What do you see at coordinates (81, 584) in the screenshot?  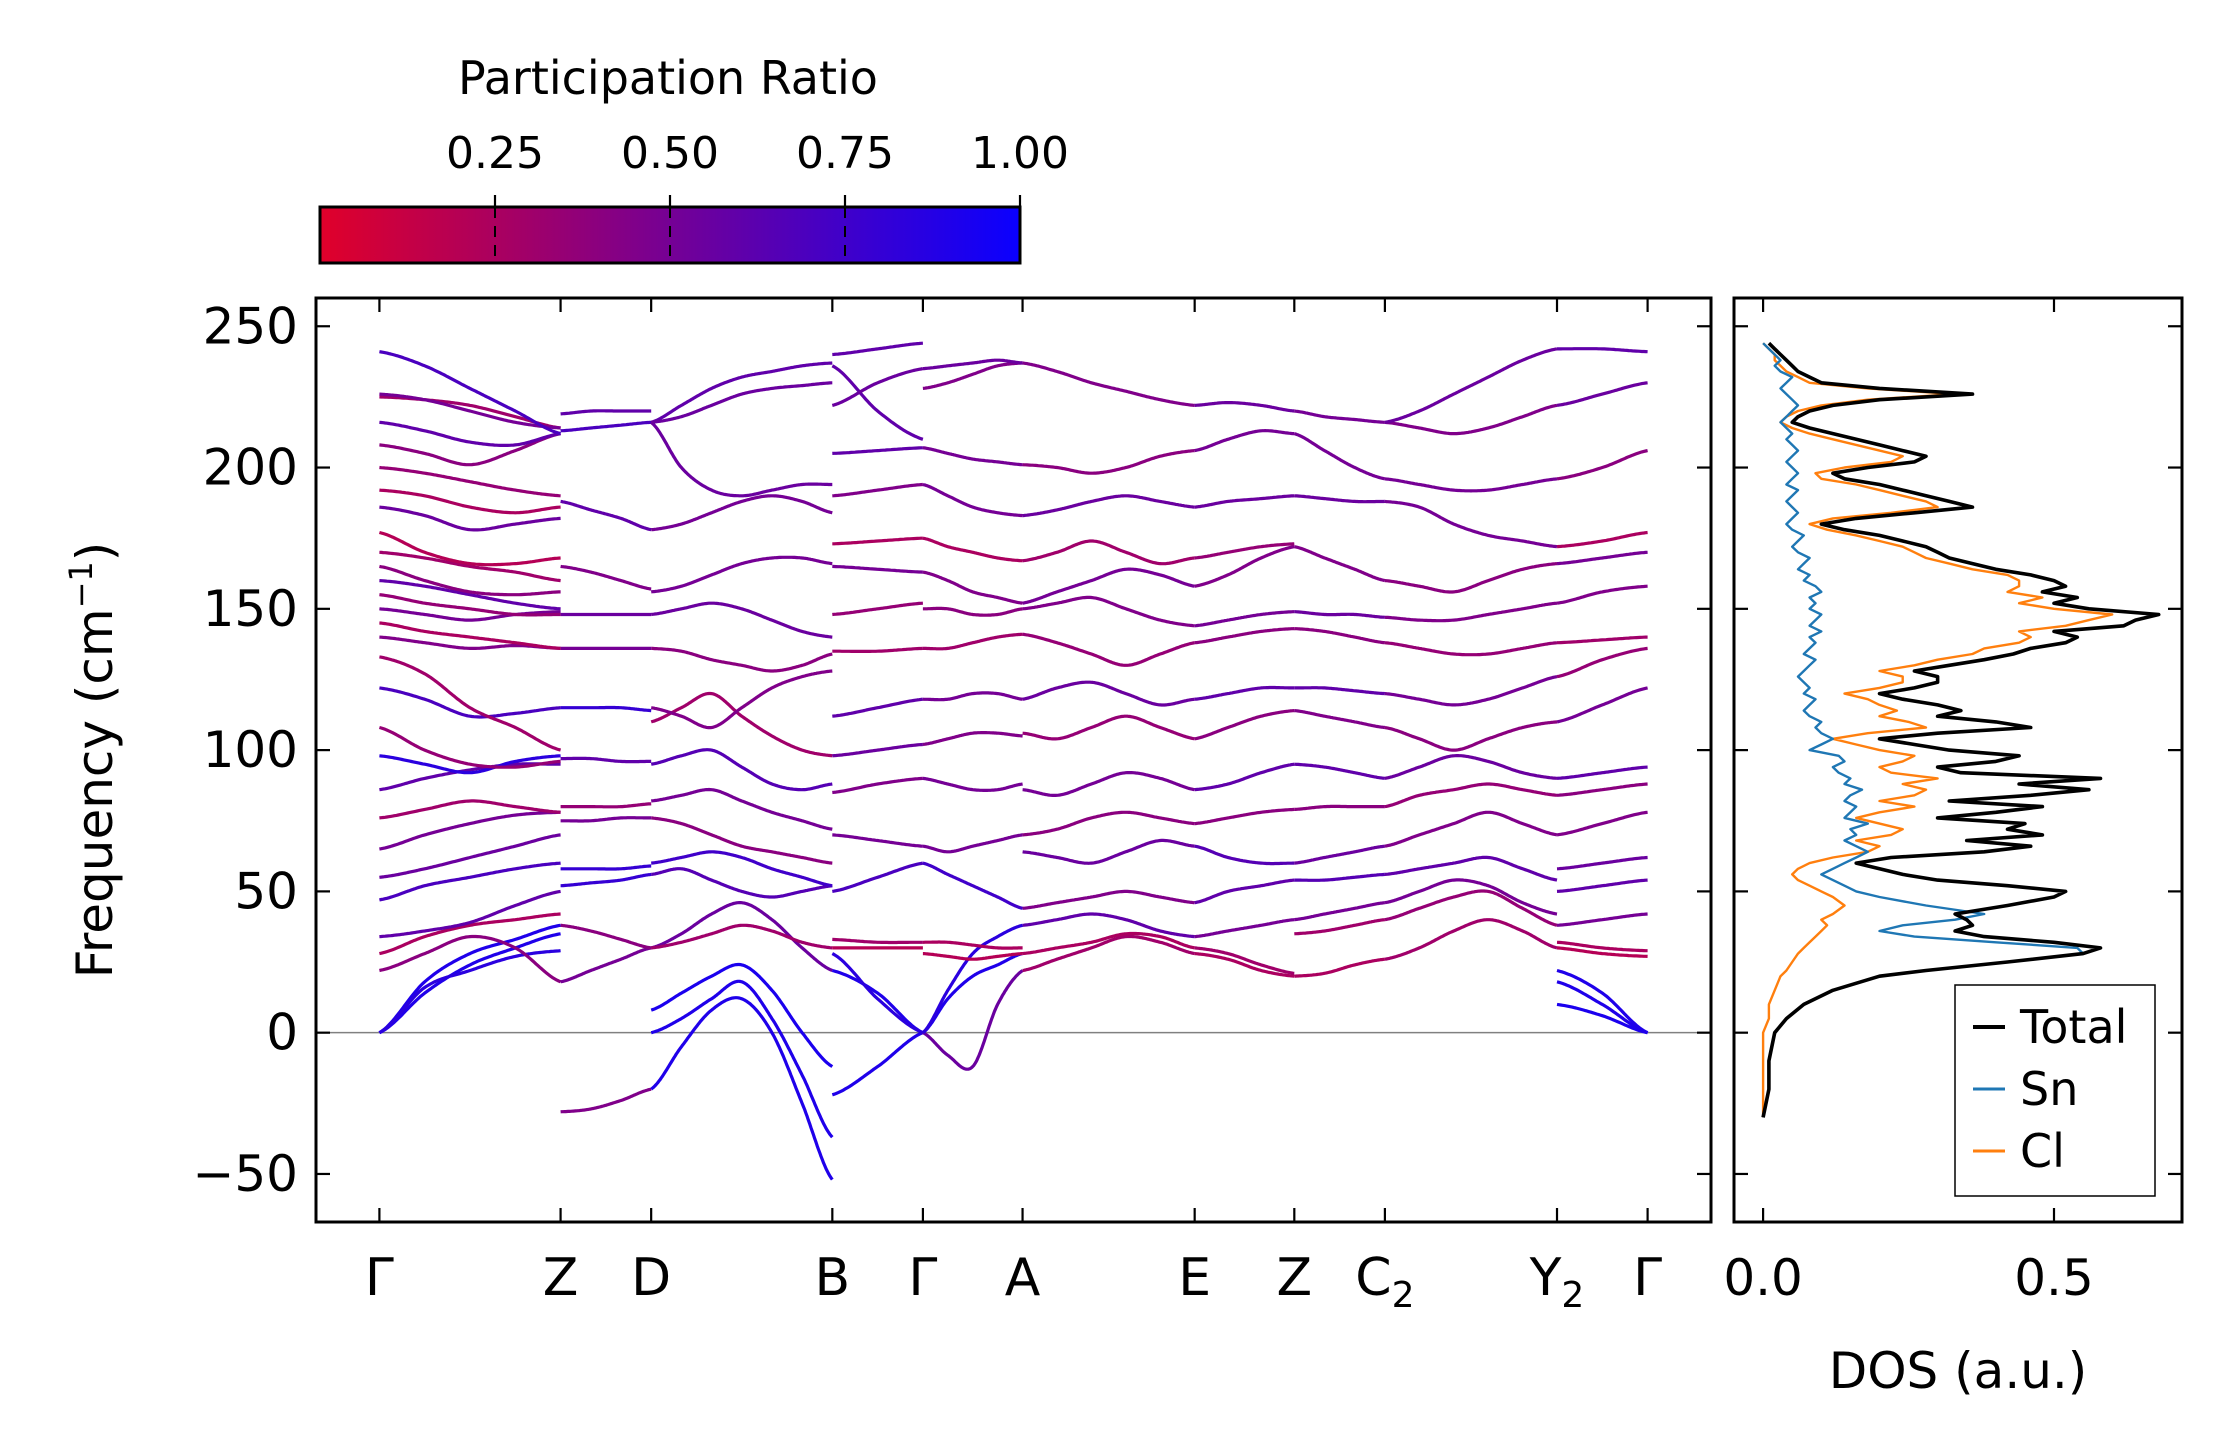 I see `y-axis-label-exponent: −1` at bounding box center [81, 584].